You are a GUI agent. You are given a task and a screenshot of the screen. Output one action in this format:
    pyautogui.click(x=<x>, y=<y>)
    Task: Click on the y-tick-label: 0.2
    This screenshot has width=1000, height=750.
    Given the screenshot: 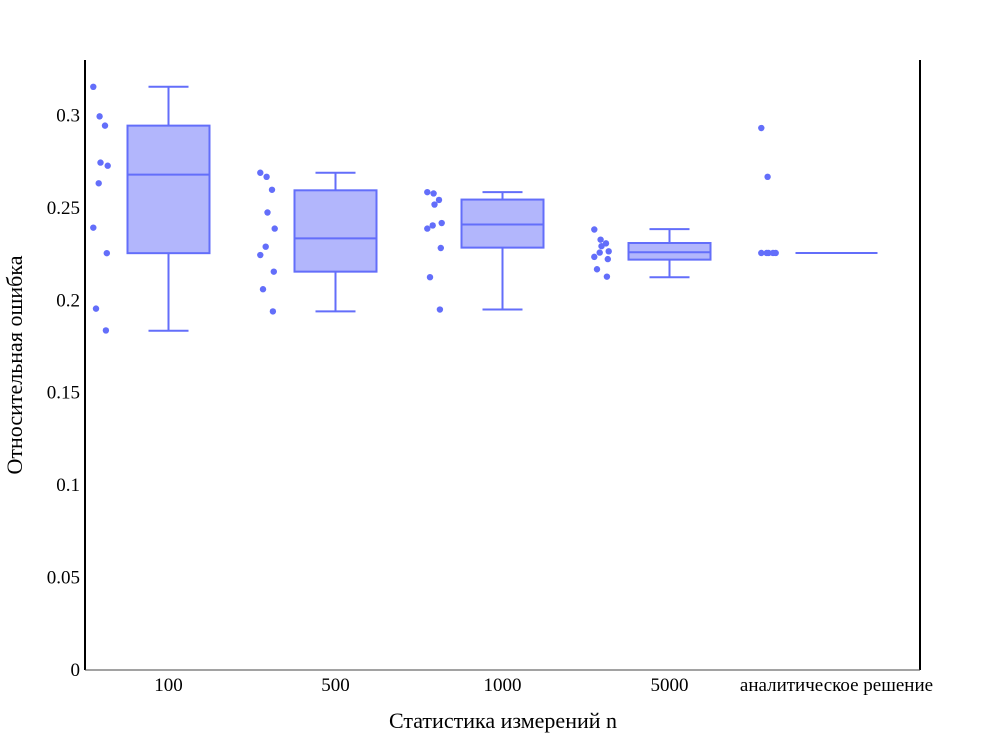 What is the action you would take?
    pyautogui.click(x=68, y=300)
    